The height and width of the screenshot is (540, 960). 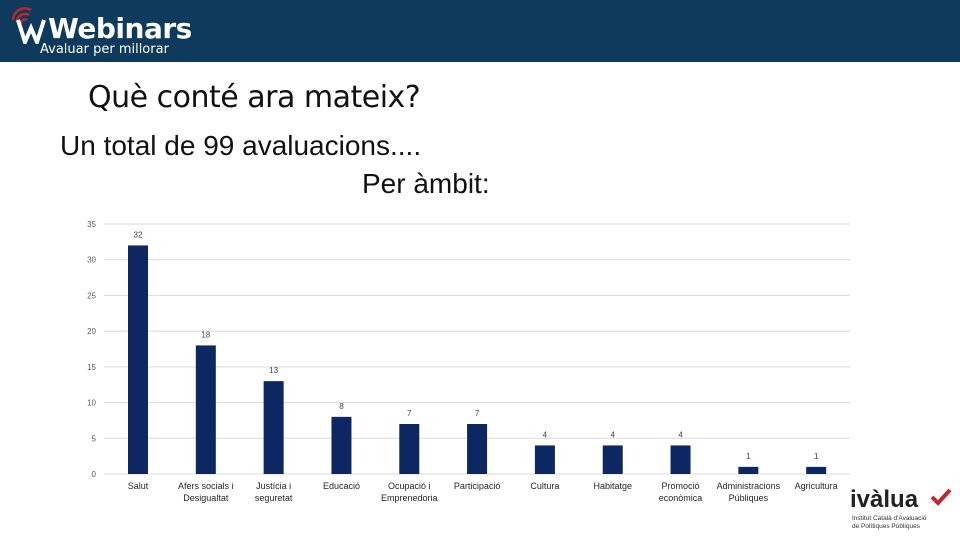 What do you see at coordinates (273, 486) in the screenshot?
I see `x-tick-label: Justícia i` at bounding box center [273, 486].